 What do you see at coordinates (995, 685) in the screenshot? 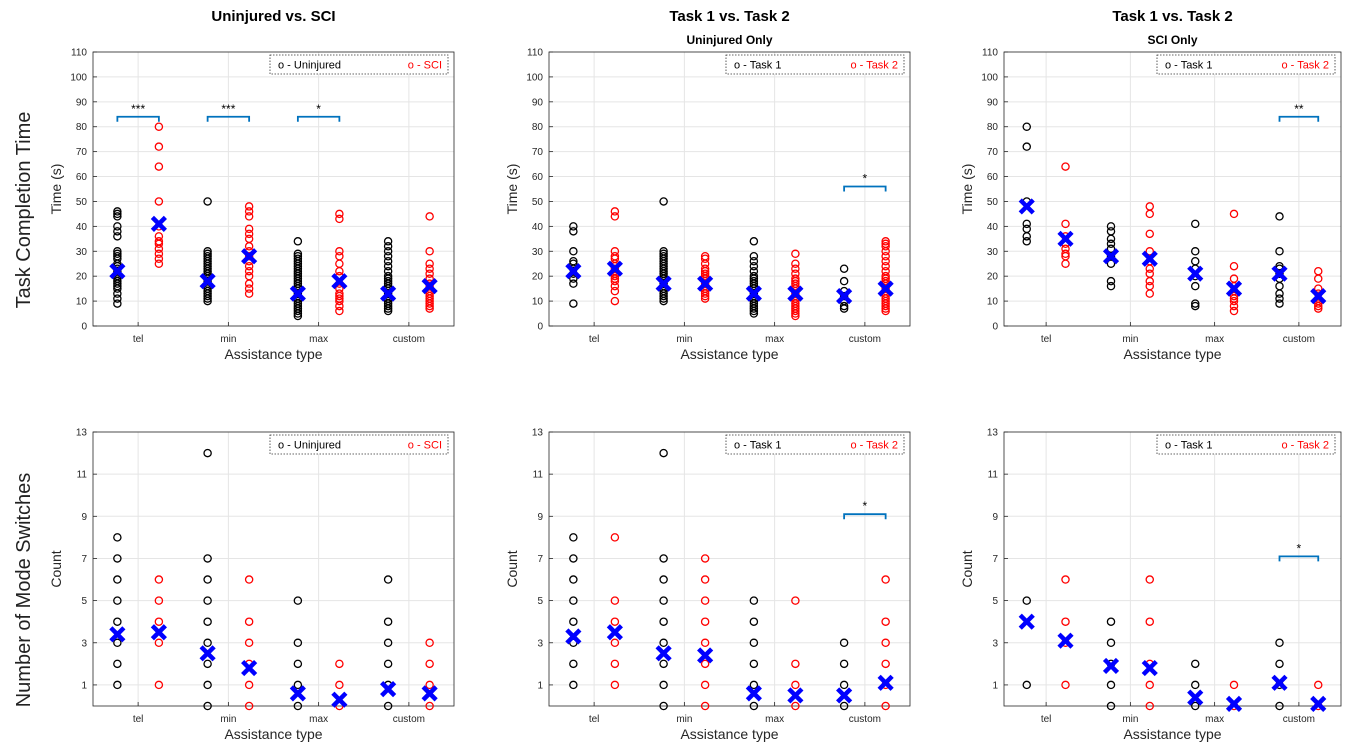
I see `y-tick-label: 1` at bounding box center [995, 685].